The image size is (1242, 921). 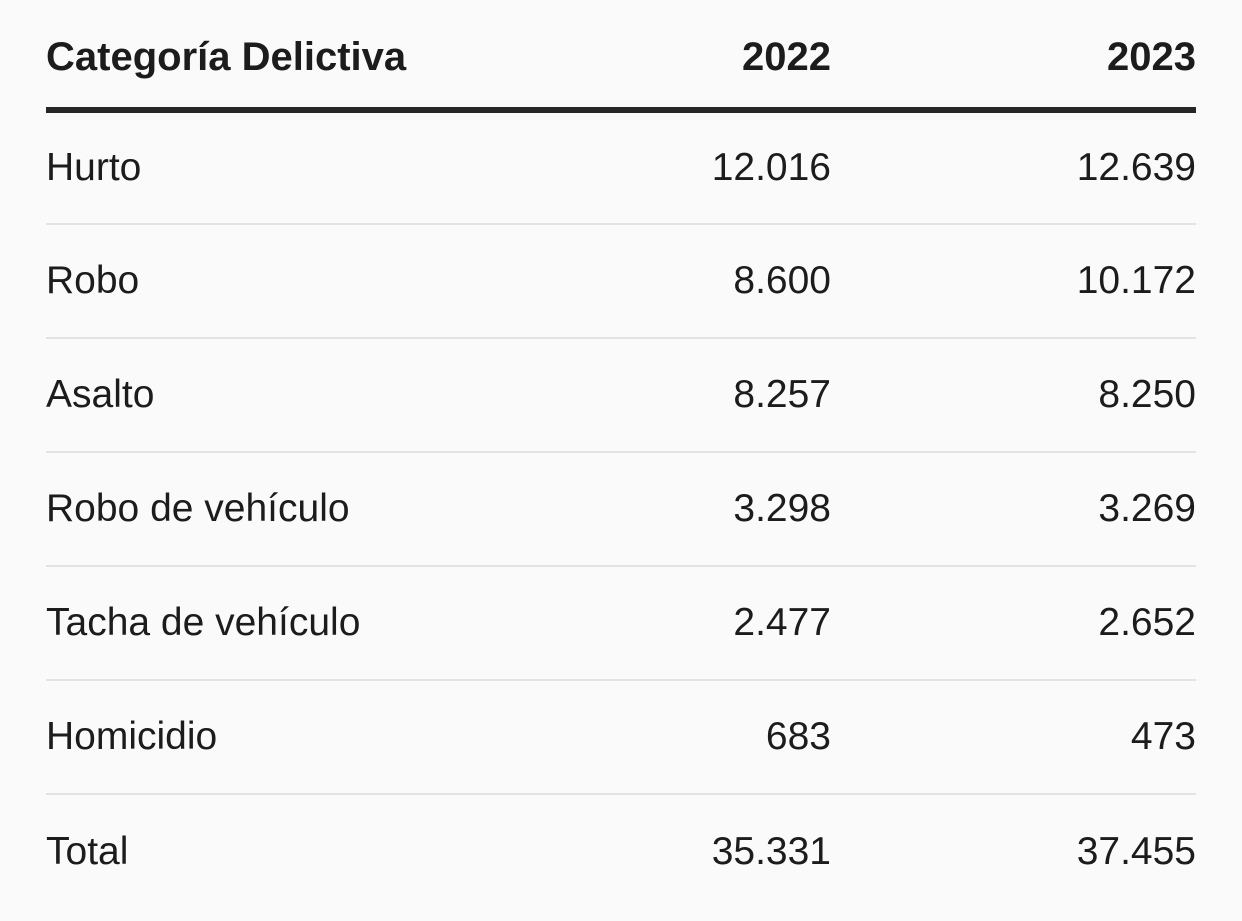 What do you see at coordinates (1136, 851) in the screenshot?
I see `total-value-2023: 37.455` at bounding box center [1136, 851].